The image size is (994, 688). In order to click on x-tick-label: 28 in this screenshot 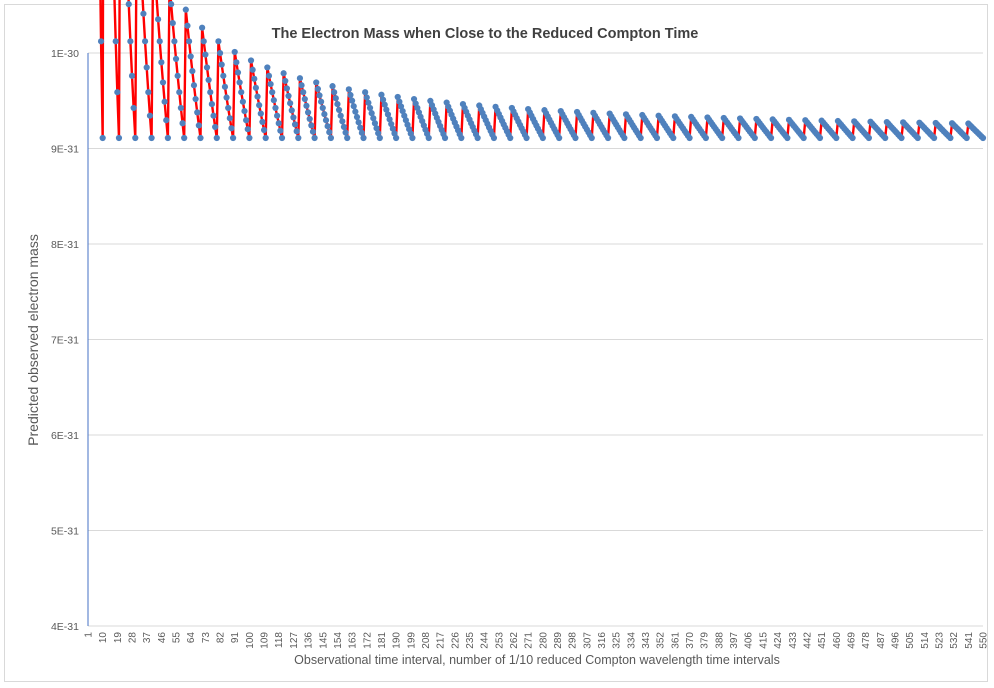, I will do `click(133, 638)`.